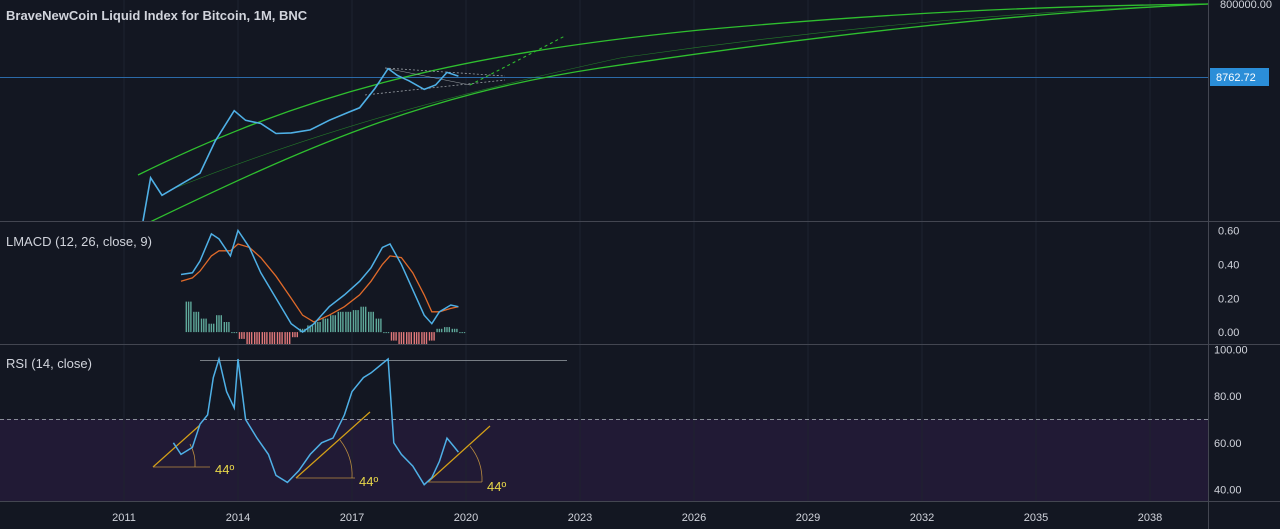 The height and width of the screenshot is (529, 1280). What do you see at coordinates (224, 469) in the screenshot?
I see `angle-label-1: 44º` at bounding box center [224, 469].